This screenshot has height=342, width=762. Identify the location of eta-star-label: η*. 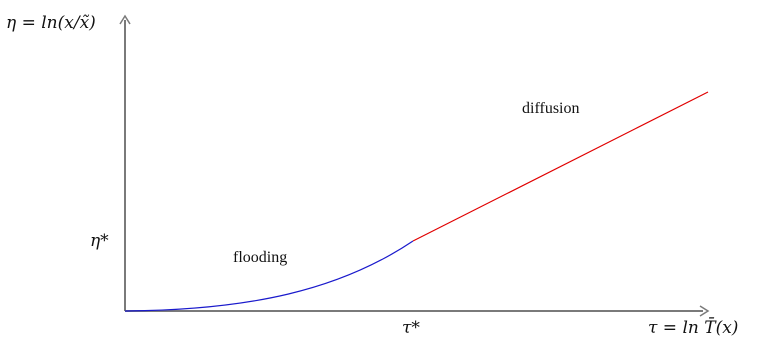
(99, 241).